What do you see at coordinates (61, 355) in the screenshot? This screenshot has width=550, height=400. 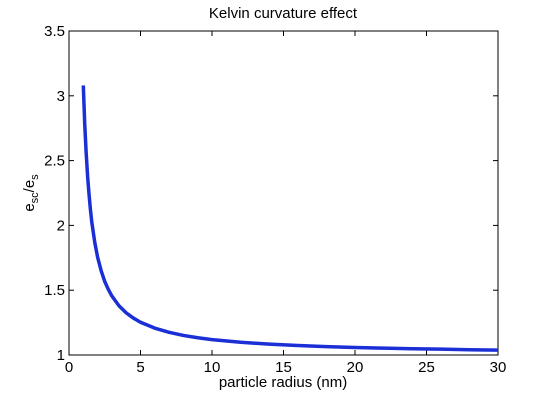 I see `y-tick-label: 1` at bounding box center [61, 355].